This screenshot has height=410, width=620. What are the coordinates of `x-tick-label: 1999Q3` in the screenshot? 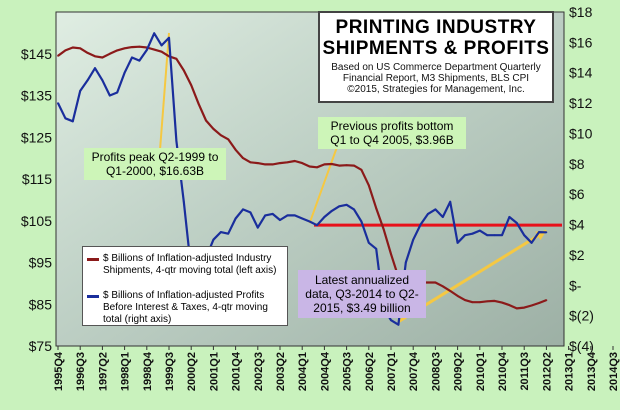 It's located at (170, 371).